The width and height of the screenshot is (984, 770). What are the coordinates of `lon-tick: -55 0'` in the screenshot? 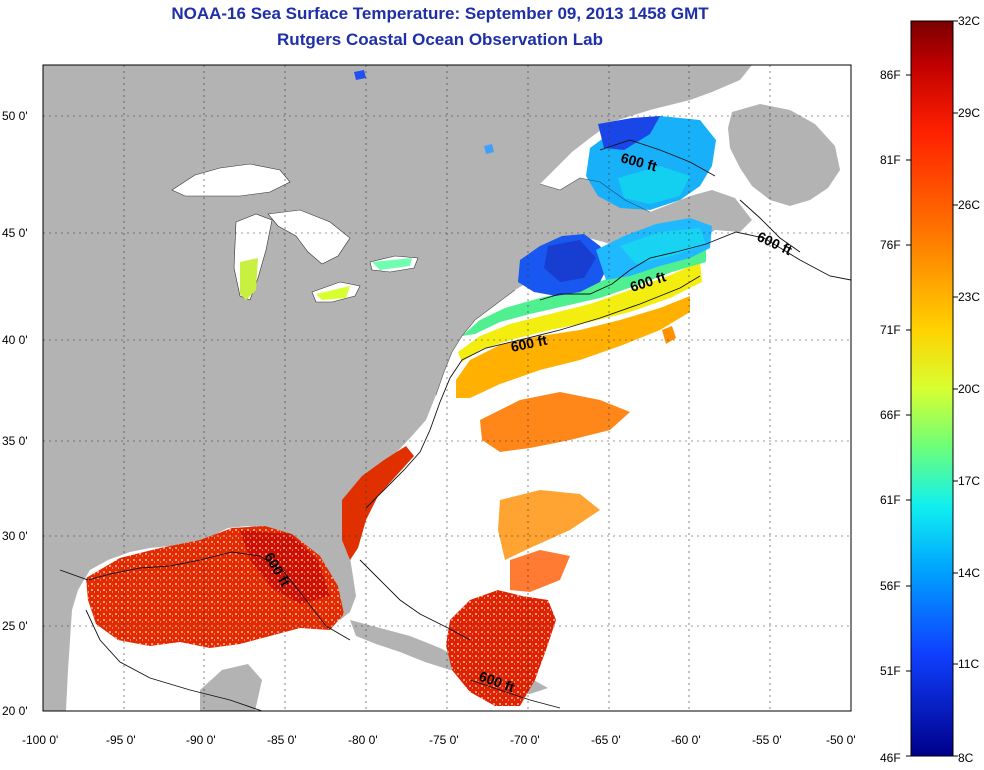 It's located at (767, 740).